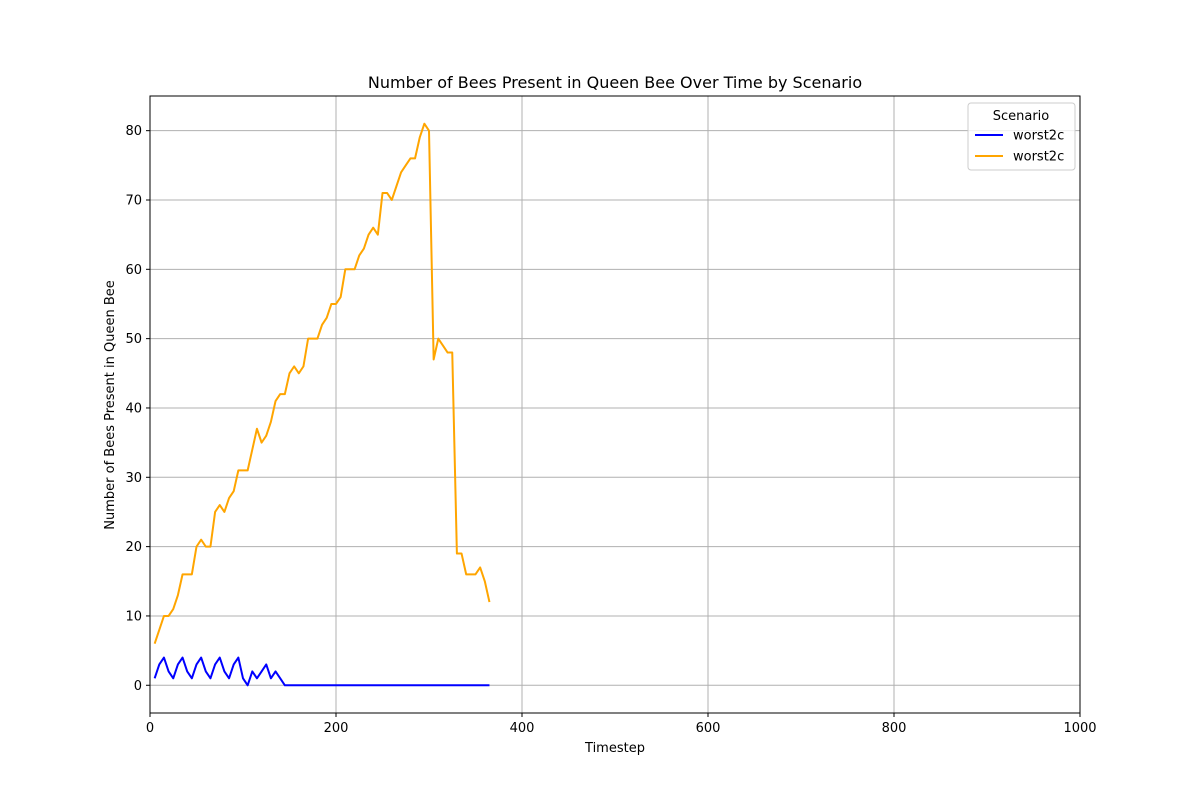 Image resolution: width=1200 pixels, height=800 pixels. Describe the element at coordinates (133, 339) in the screenshot. I see `y-tick-label: 50` at that location.